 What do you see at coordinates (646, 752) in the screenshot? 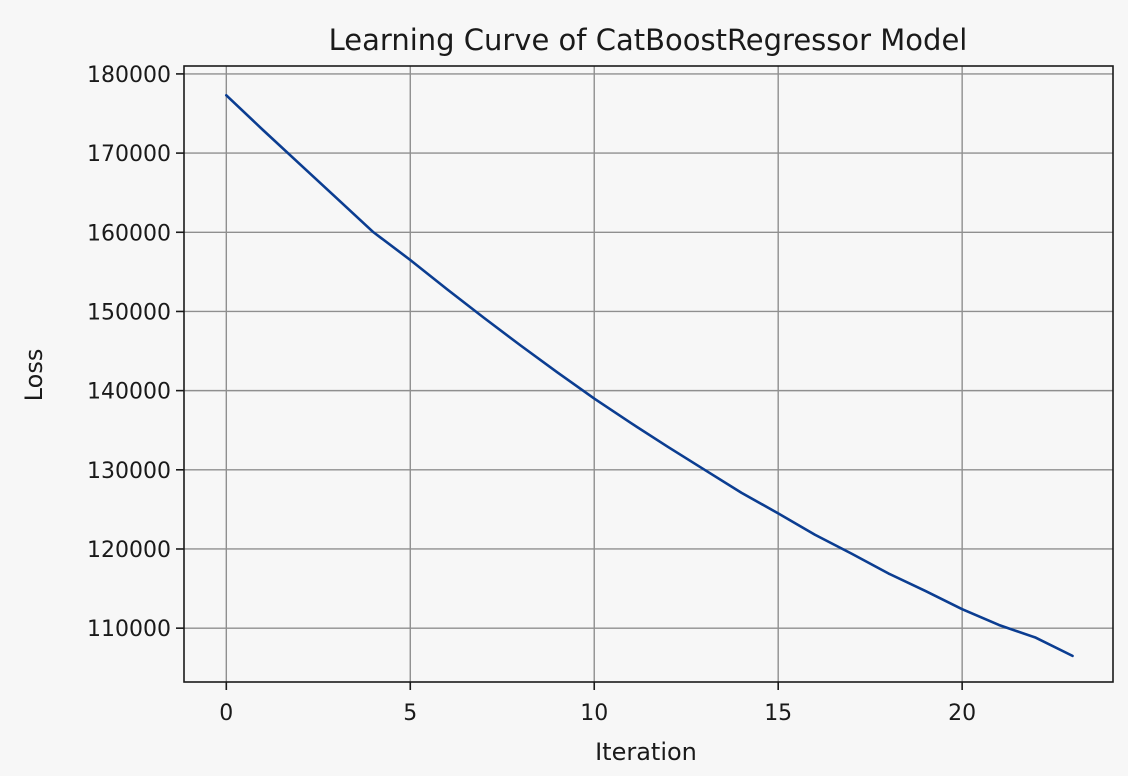
I see `x-axis-label: Iteration` at bounding box center [646, 752].